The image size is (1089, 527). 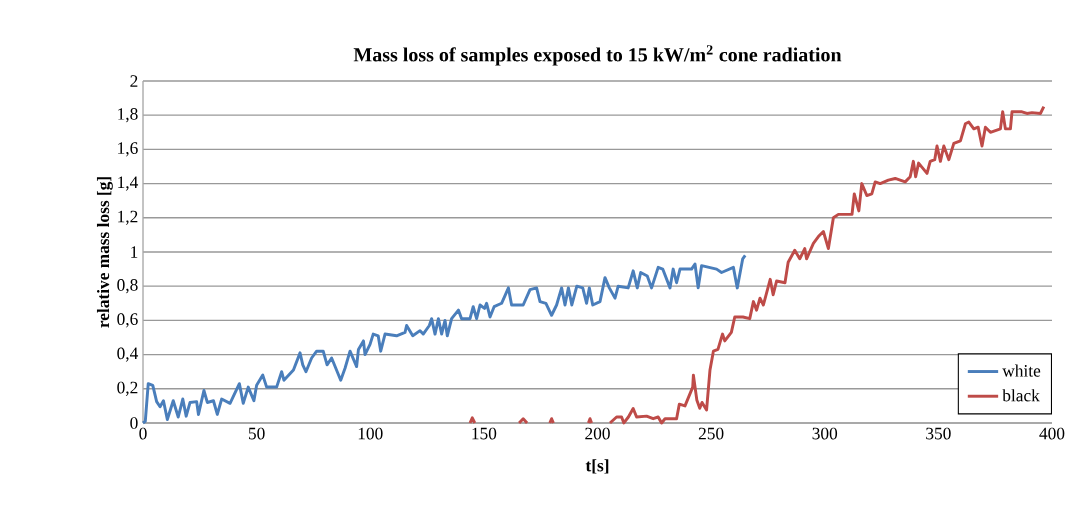 What do you see at coordinates (127, 320) in the screenshot?
I see `y-tick-label: 0,6` at bounding box center [127, 320].